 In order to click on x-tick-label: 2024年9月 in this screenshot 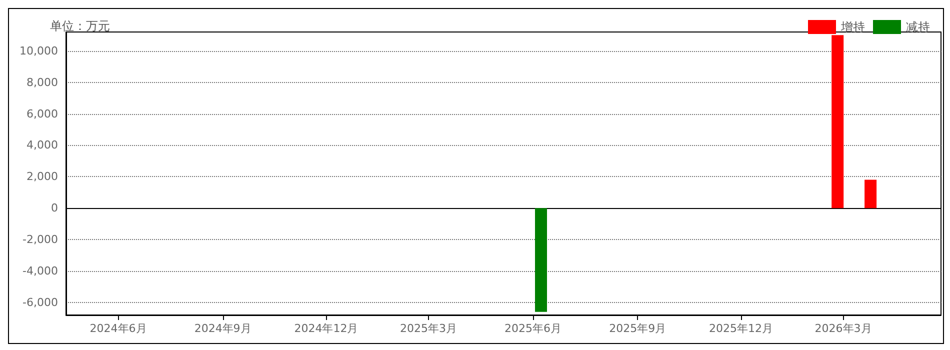, I will do `click(223, 328)`.